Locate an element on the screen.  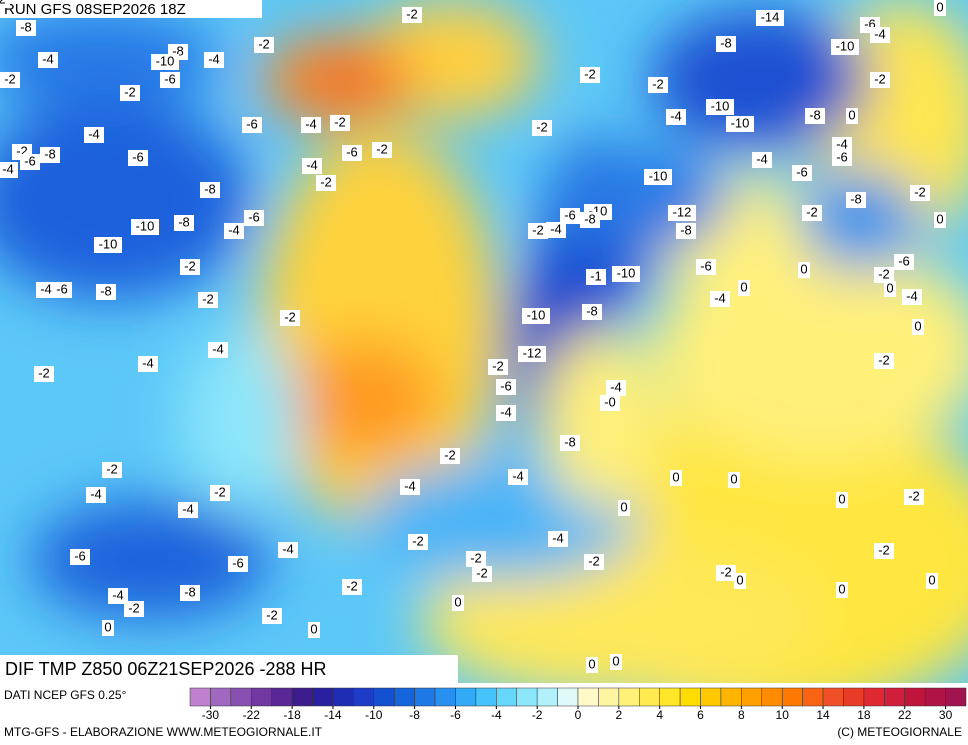
colorbar-tick-label: 0 is located at coordinates (578, 715).